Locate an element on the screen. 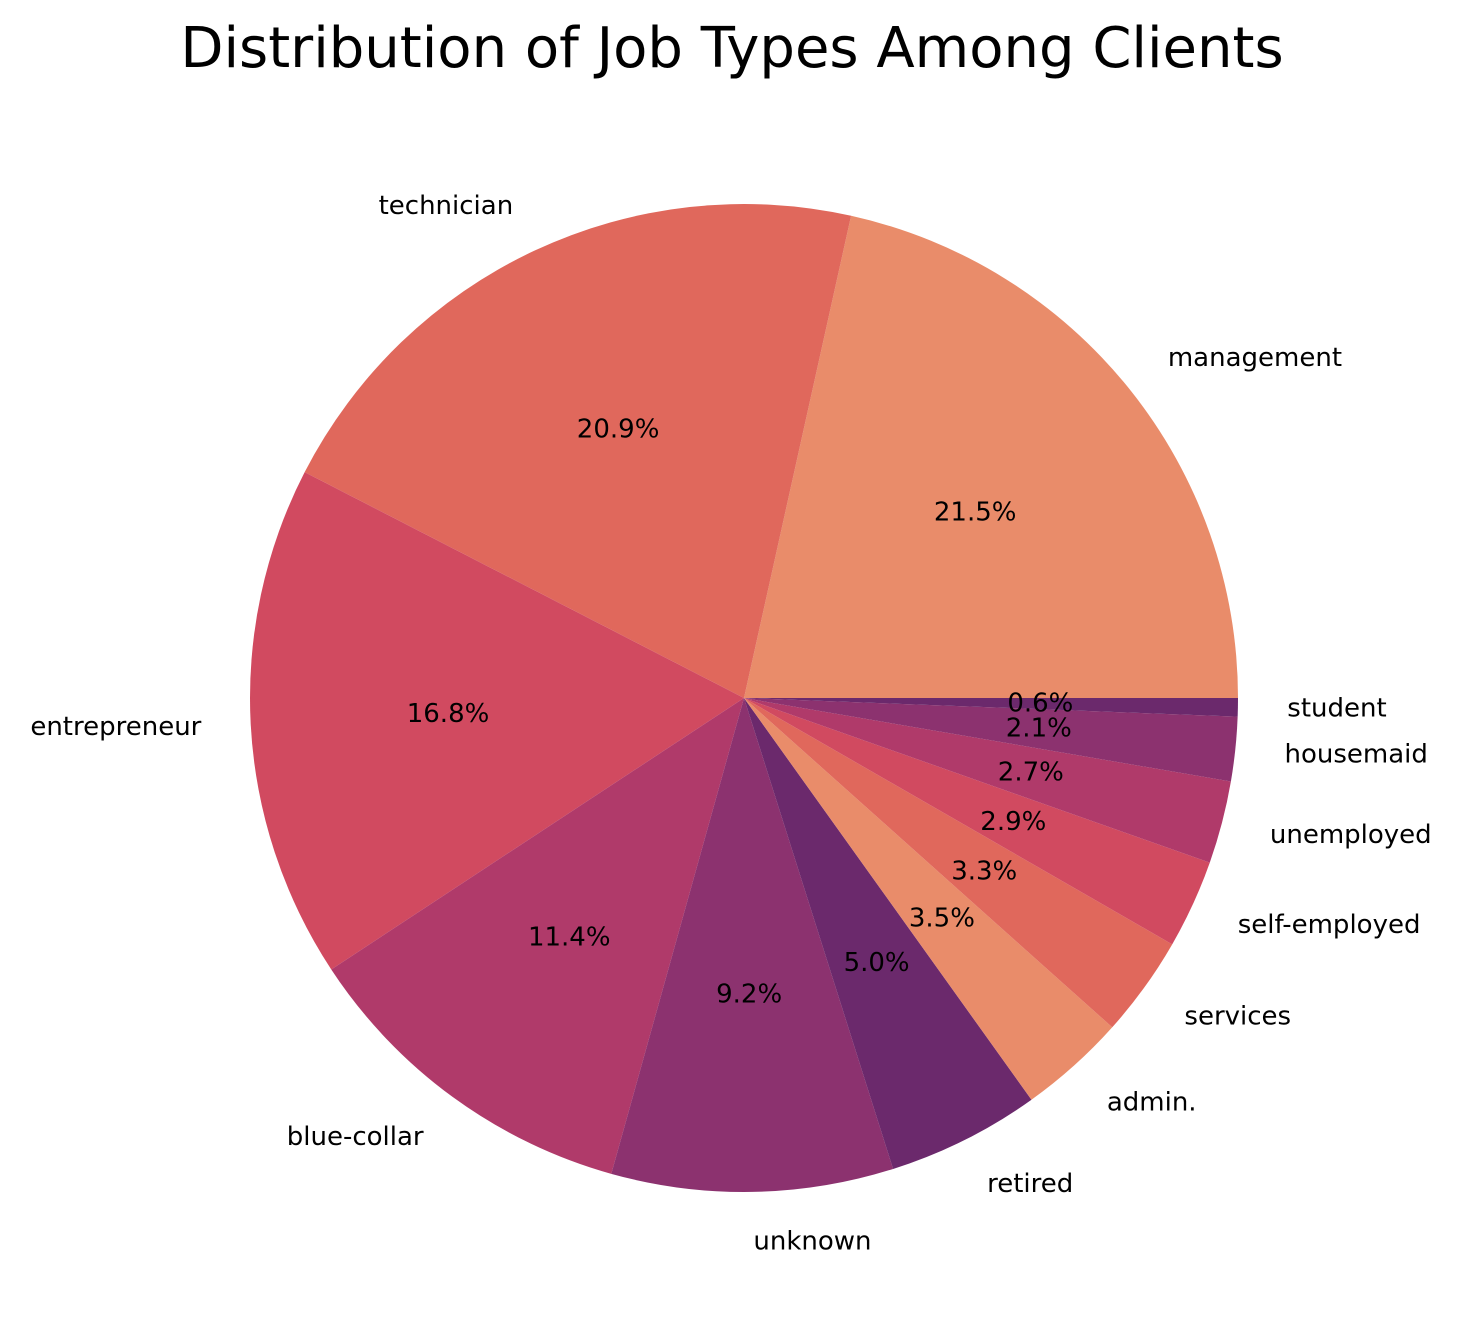  slice-label-student: student is located at coordinates (1336, 708).